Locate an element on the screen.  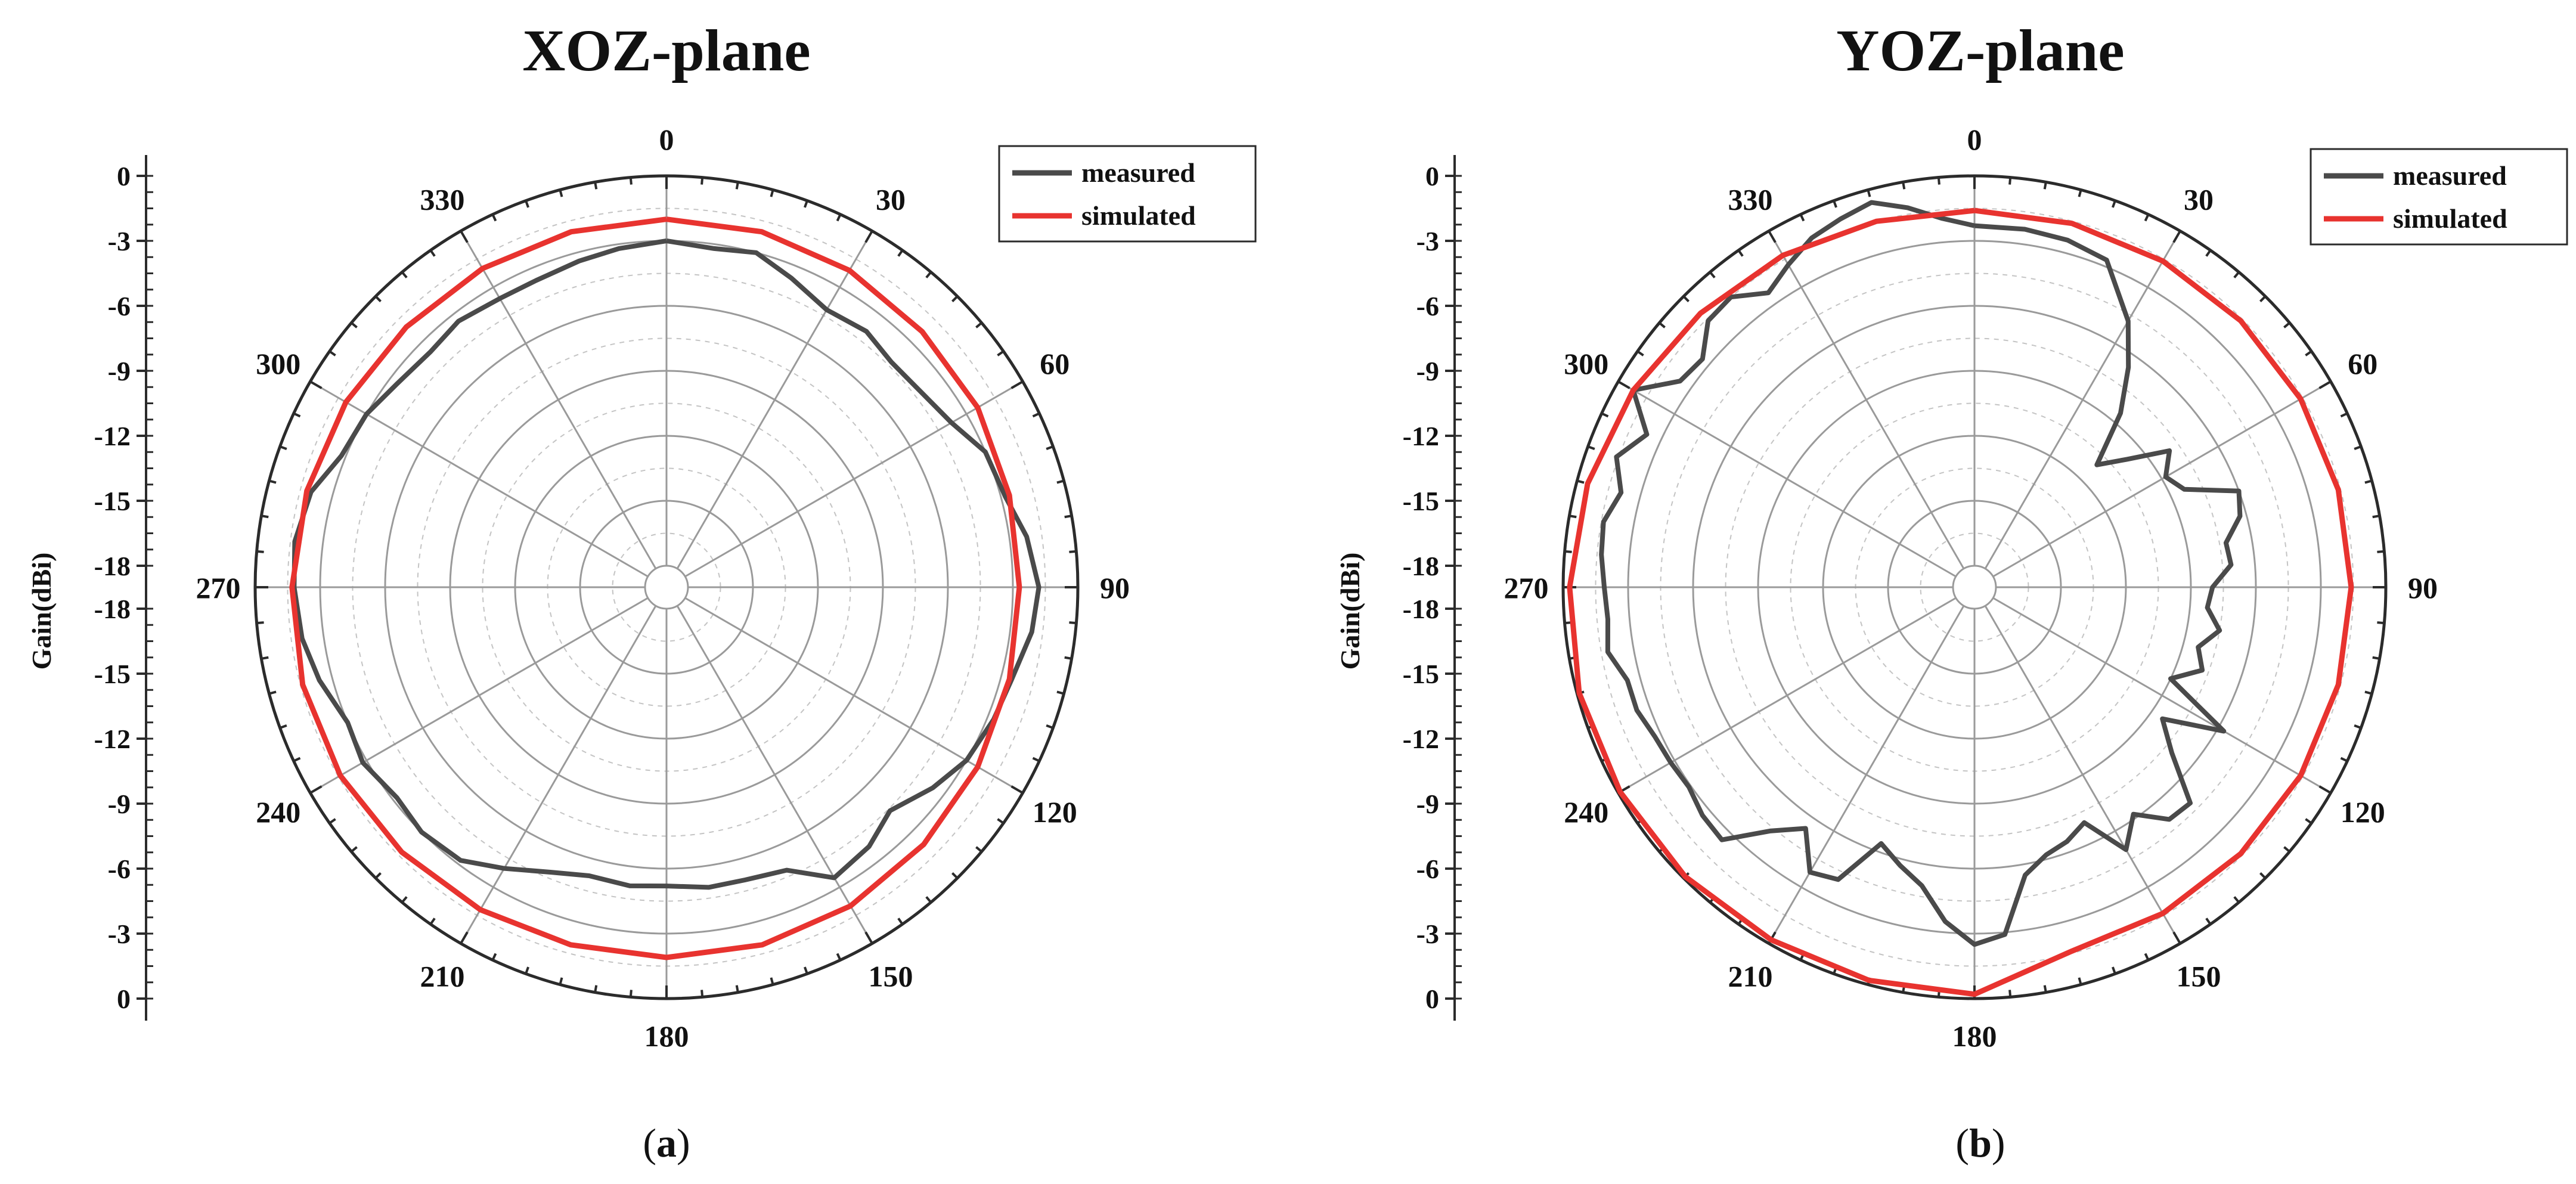
grid-ring is located at coordinates (1974, 587).